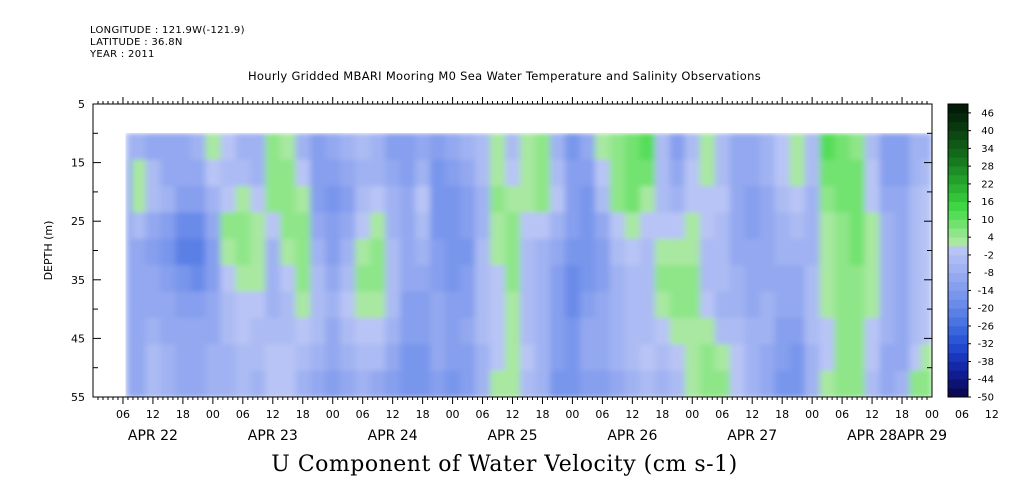  I want to click on colorbar-label: 34, so click(987, 149).